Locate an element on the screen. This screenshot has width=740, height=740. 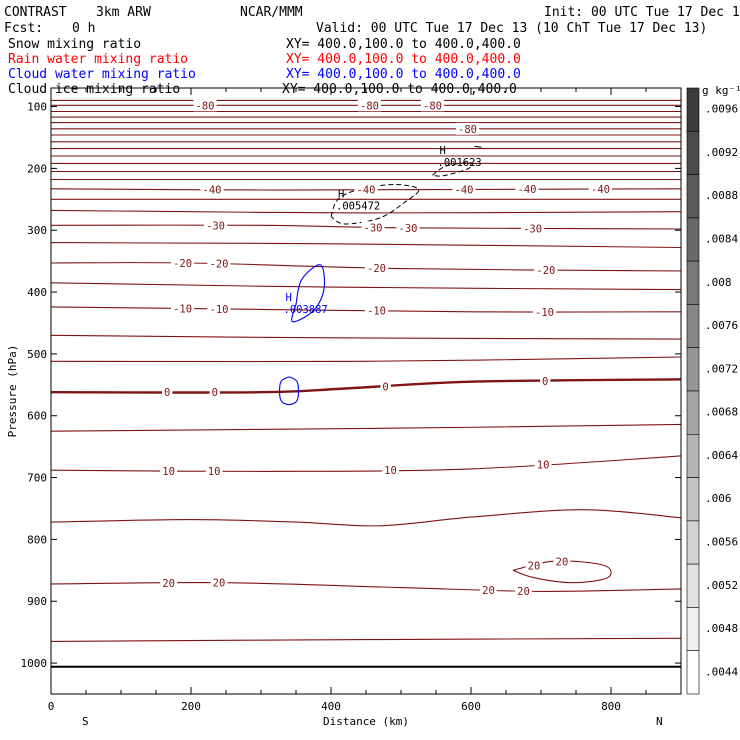
y-tick-label: 800 is located at coordinates (37, 539).